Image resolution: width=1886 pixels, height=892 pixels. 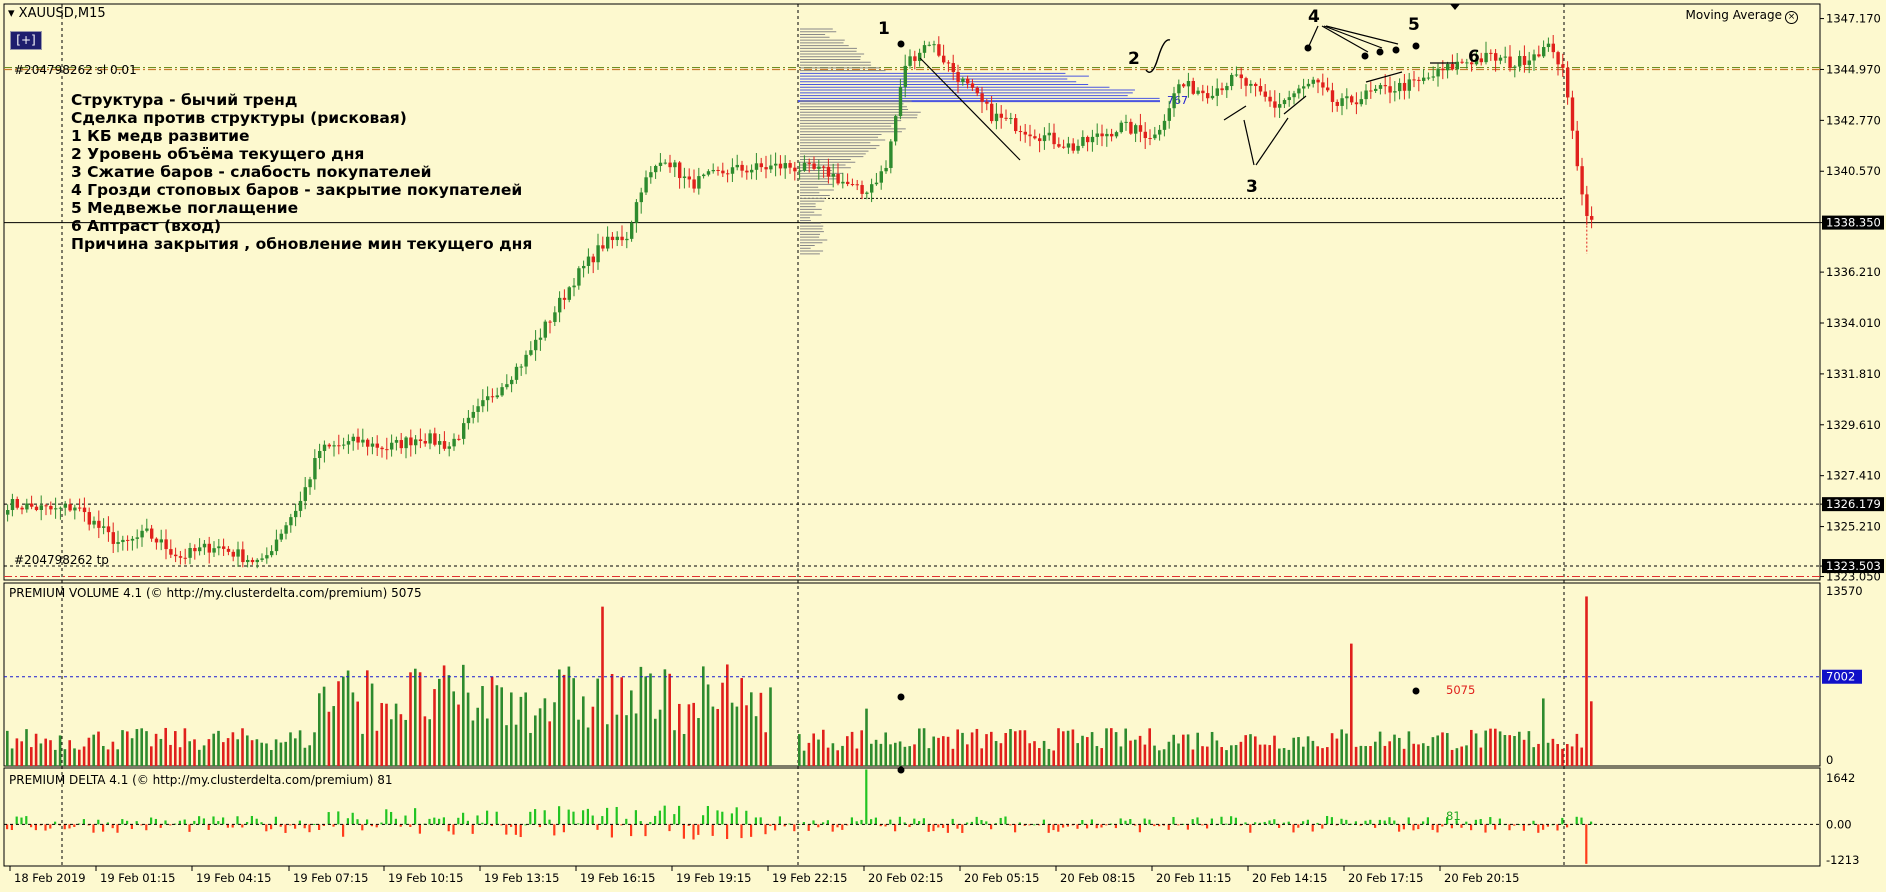 What do you see at coordinates (62, 13) in the screenshot?
I see `symbol-text: XAUUSD,M15` at bounding box center [62, 13].